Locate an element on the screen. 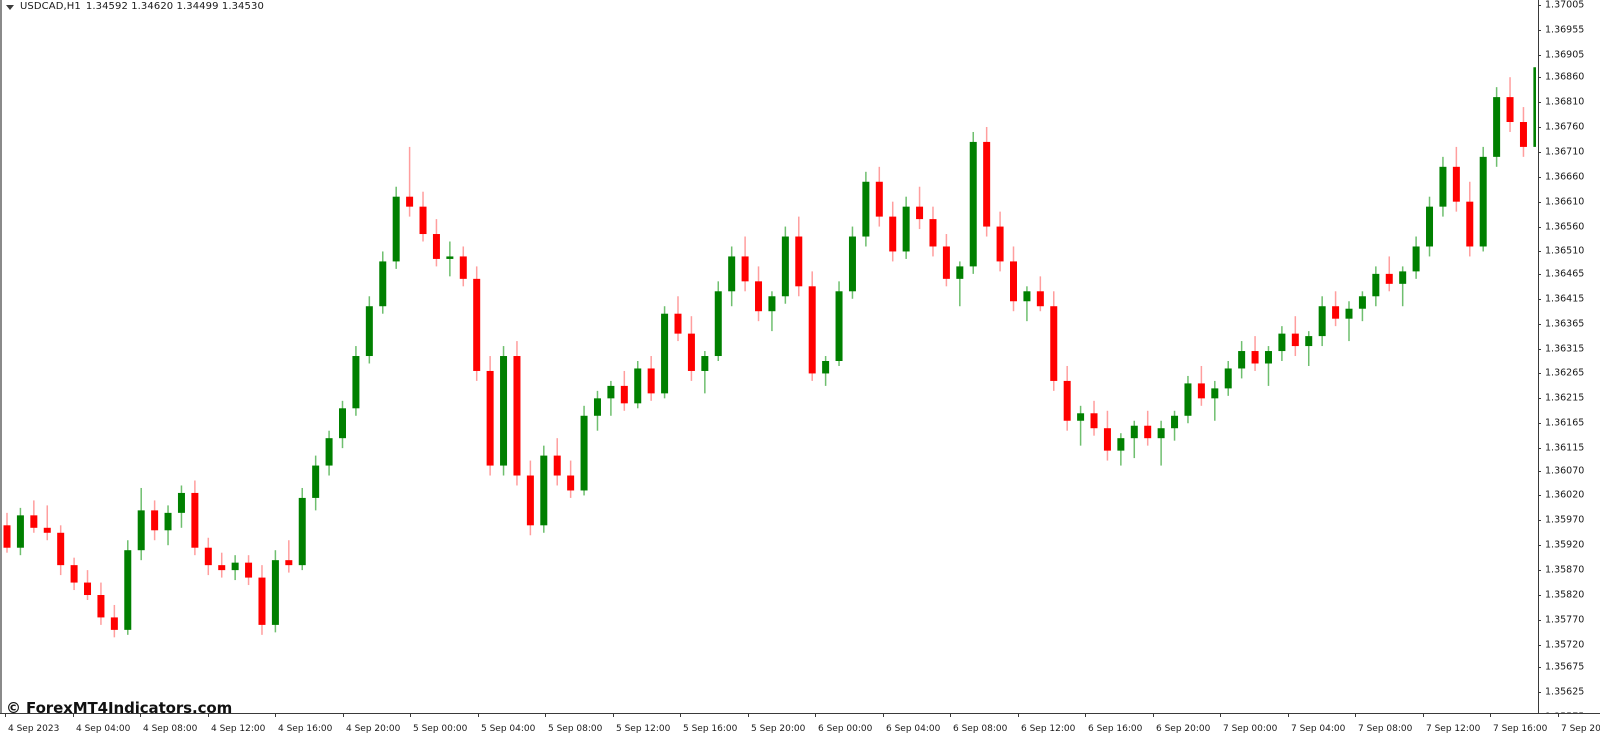  price-axis-label: 1.36510 is located at coordinates (1565, 251).